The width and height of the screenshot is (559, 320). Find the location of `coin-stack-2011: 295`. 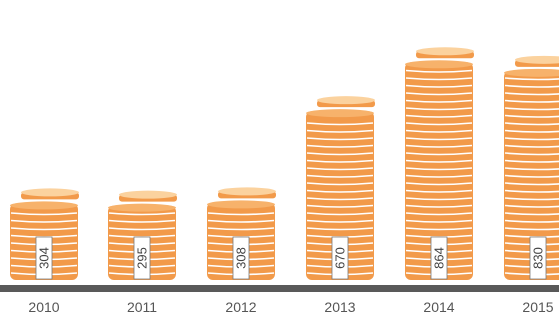

coin-stack-2011: 295 is located at coordinates (142, 235).